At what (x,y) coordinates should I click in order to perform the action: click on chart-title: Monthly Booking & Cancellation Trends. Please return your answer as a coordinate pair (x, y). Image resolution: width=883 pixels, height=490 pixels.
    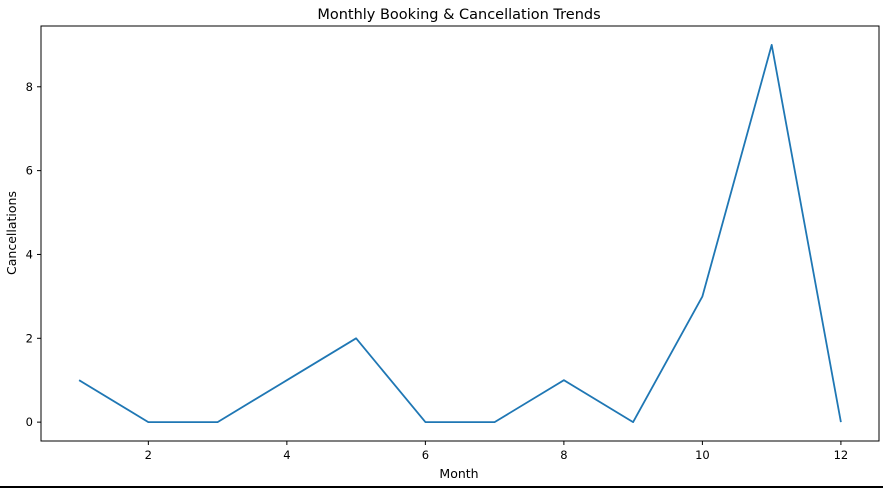
    Looking at the image, I should click on (458, 15).